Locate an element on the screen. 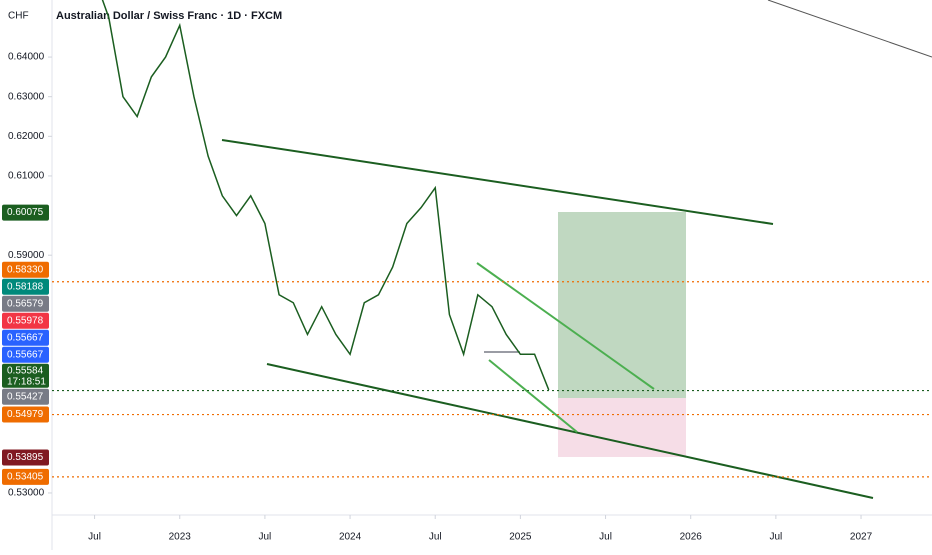 This screenshot has width=932, height=555. y-tick-label: 0.59000 is located at coordinates (26, 255).